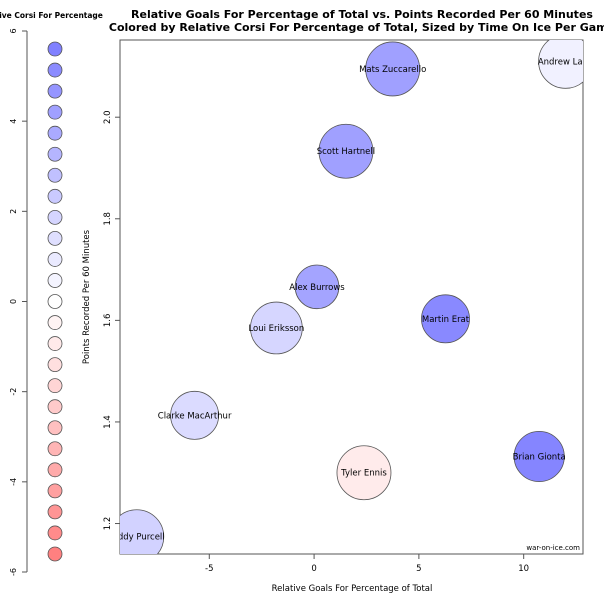 This screenshot has width=604, height=604. I want to click on bubble-point: Tyler Ennis, so click(364, 473).